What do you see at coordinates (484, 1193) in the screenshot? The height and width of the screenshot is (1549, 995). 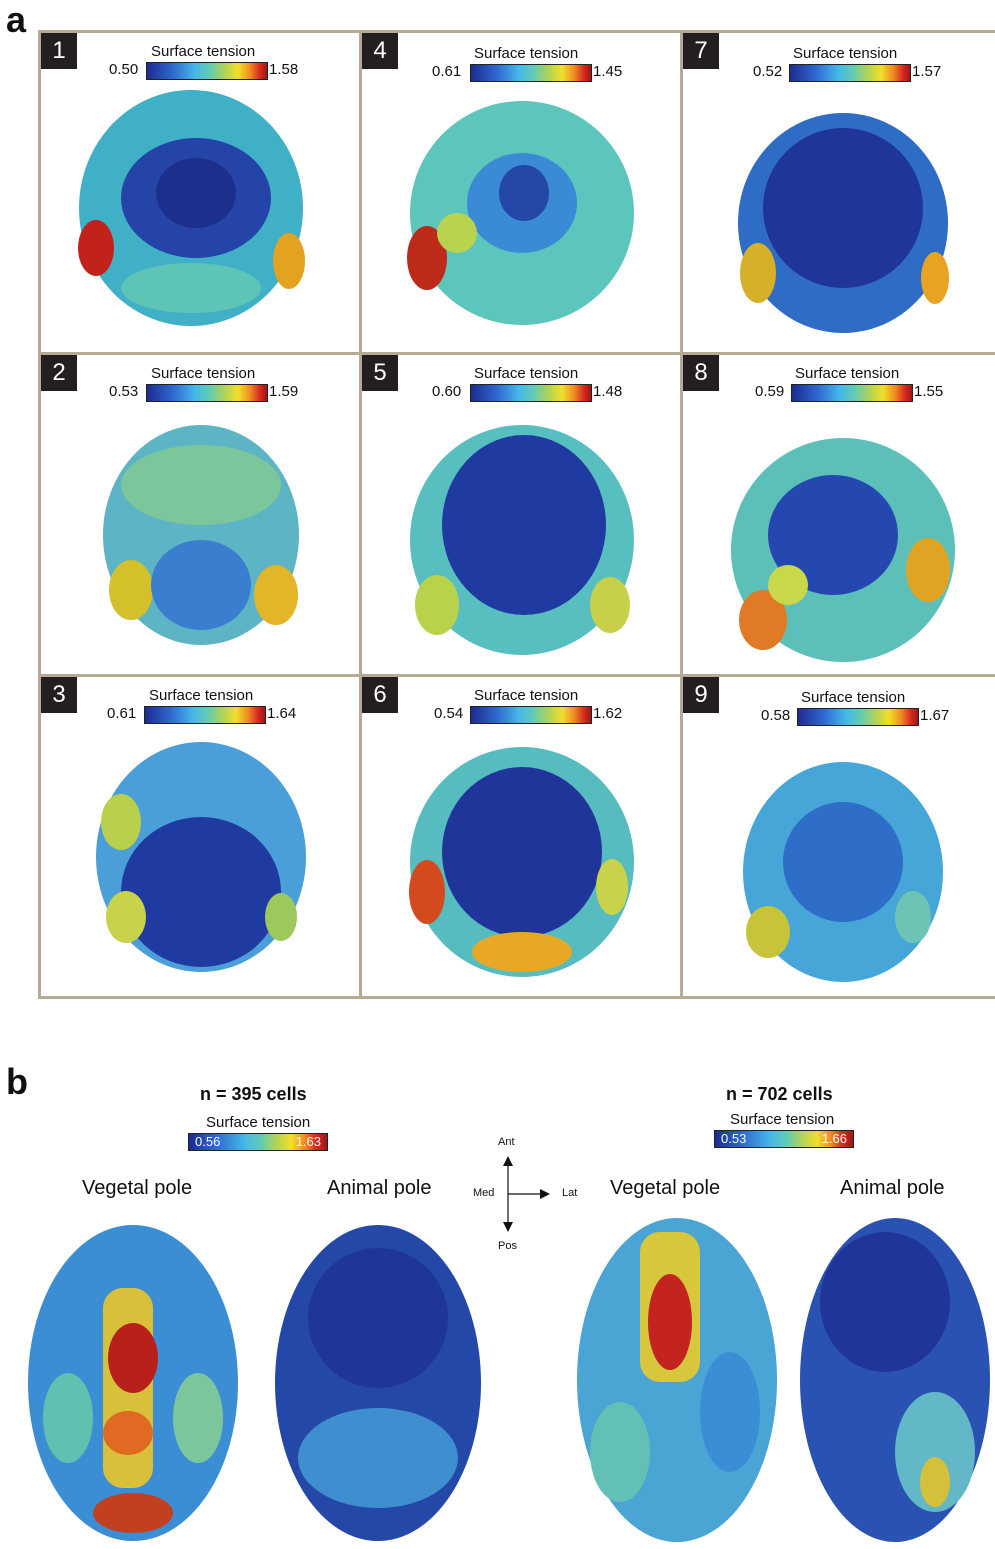 I see `axis-label-med: Med` at bounding box center [484, 1193].